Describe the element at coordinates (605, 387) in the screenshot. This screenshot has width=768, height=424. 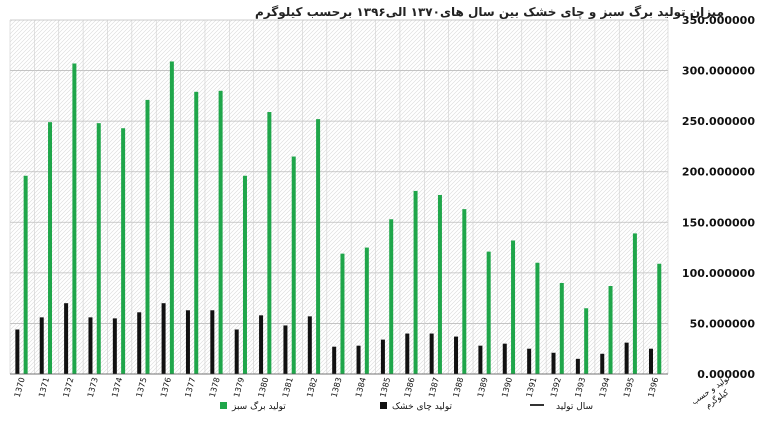
I see `x-tick-label-1394: 1394` at that location.